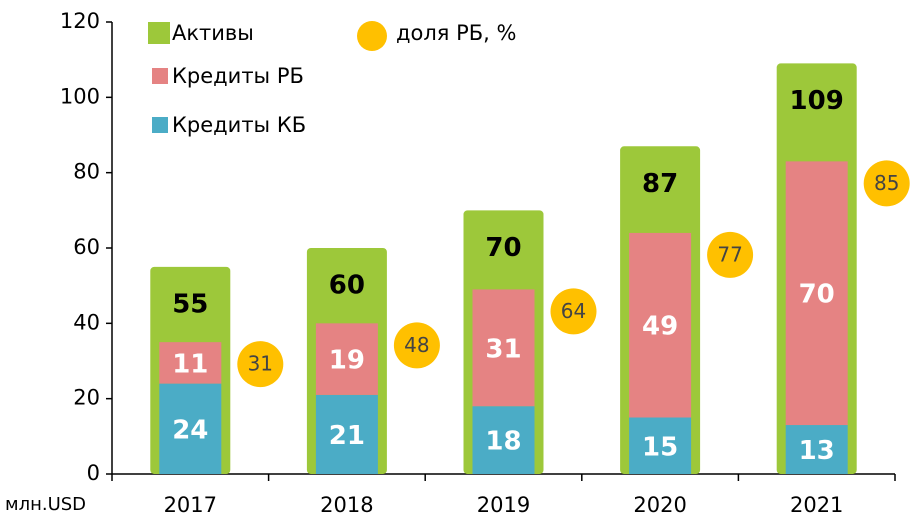 Image resolution: width=910 pixels, height=519 pixels. I want to click on share-label: 48, so click(416, 345).